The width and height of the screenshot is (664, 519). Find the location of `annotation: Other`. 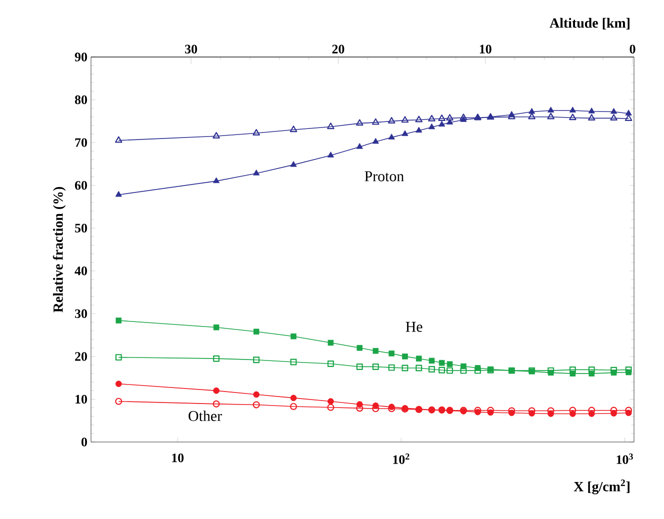

annotation: Other is located at coordinates (205, 416).